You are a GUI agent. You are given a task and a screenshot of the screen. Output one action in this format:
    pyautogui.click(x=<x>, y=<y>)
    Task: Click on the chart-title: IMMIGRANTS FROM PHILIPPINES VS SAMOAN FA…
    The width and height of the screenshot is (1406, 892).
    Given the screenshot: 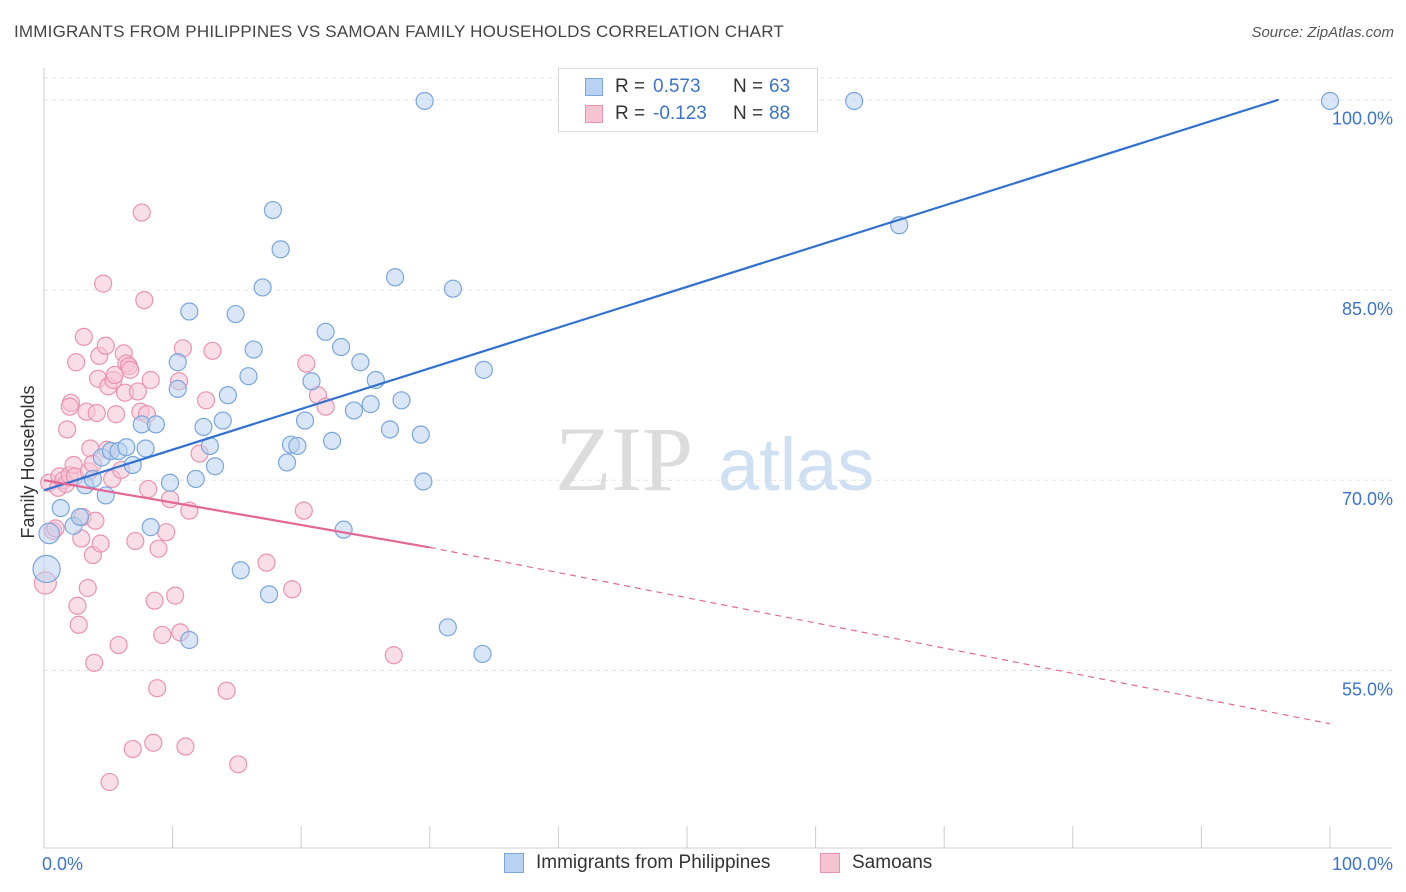 What is the action you would take?
    pyautogui.click(x=399, y=31)
    